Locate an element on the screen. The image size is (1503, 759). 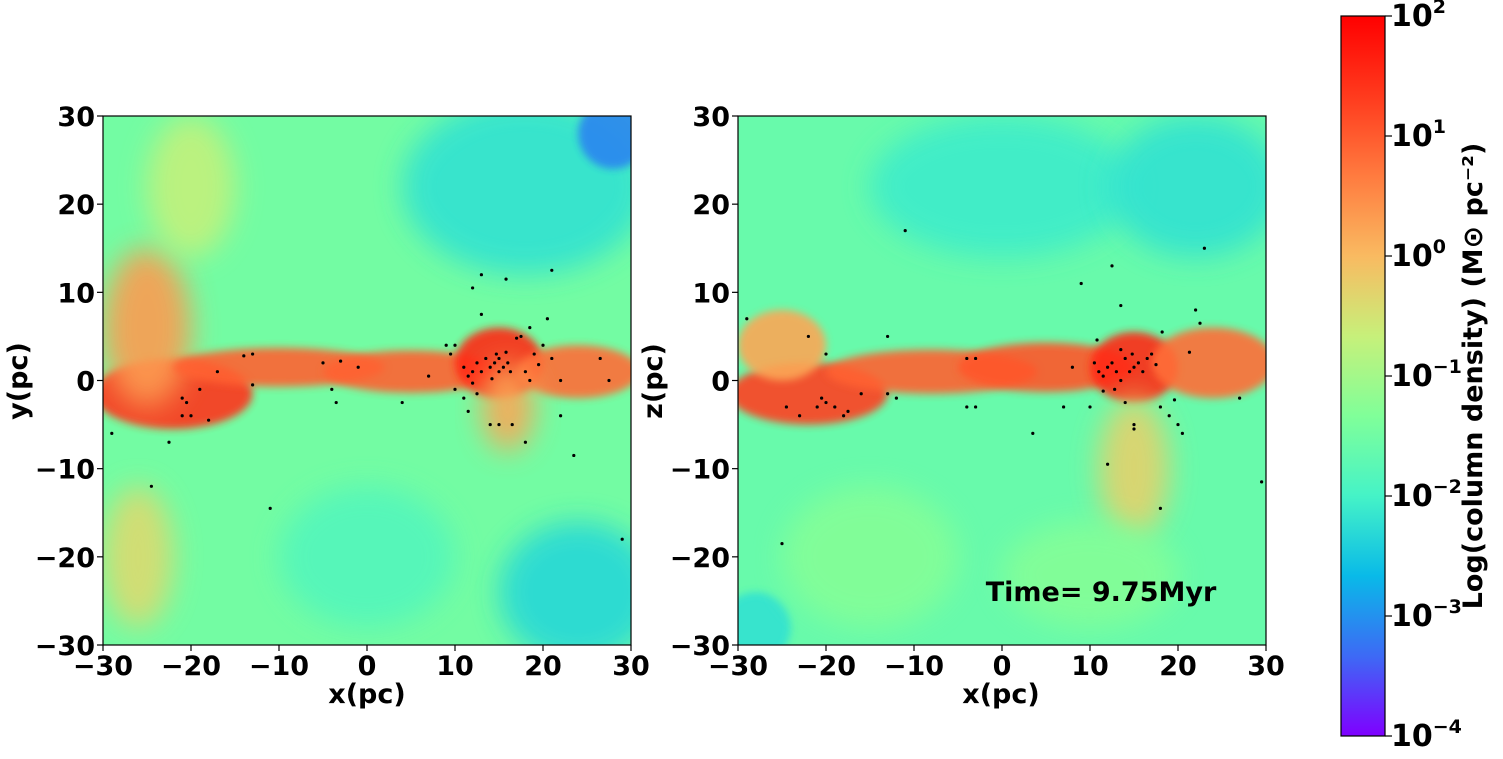
x-tick-label: 0 is located at coordinates (1002, 666).